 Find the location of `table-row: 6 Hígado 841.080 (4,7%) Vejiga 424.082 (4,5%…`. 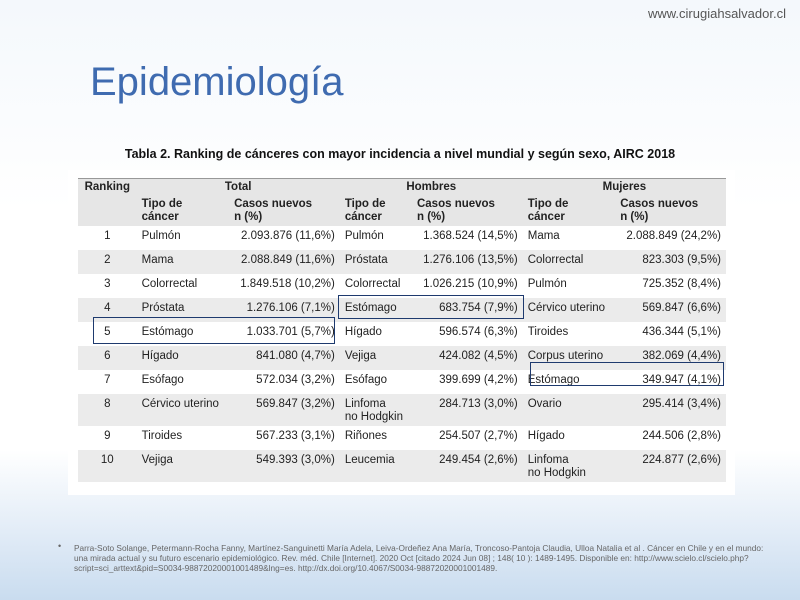

table-row: 6 Hígado 841.080 (4,7%) Vejiga 424.082 (4,5%… is located at coordinates (402, 358).